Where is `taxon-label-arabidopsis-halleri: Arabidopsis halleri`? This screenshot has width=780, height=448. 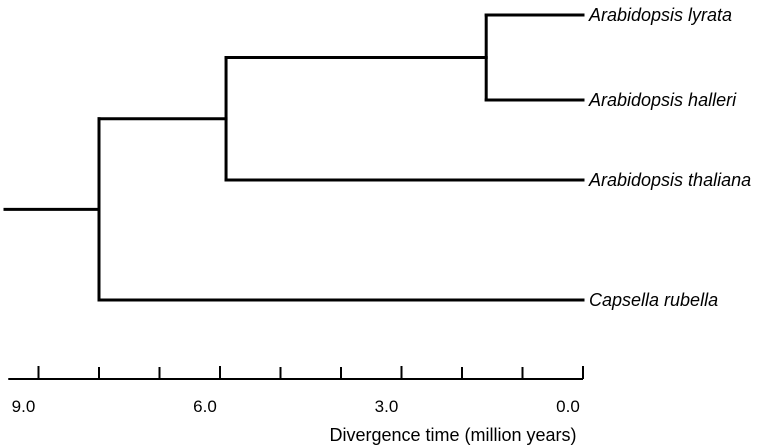 taxon-label-arabidopsis-halleri: Arabidopsis halleri is located at coordinates (662, 100).